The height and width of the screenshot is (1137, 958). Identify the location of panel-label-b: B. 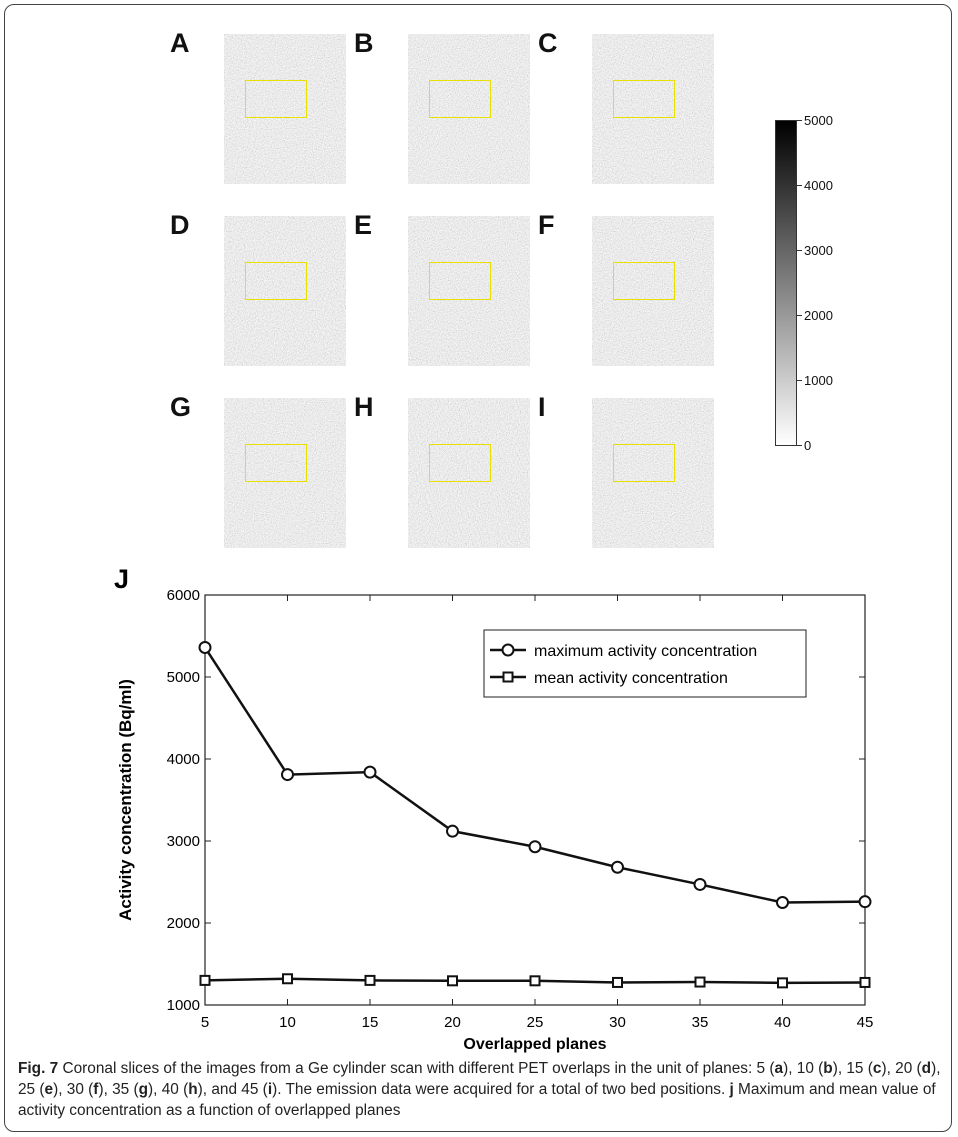
(364, 43).